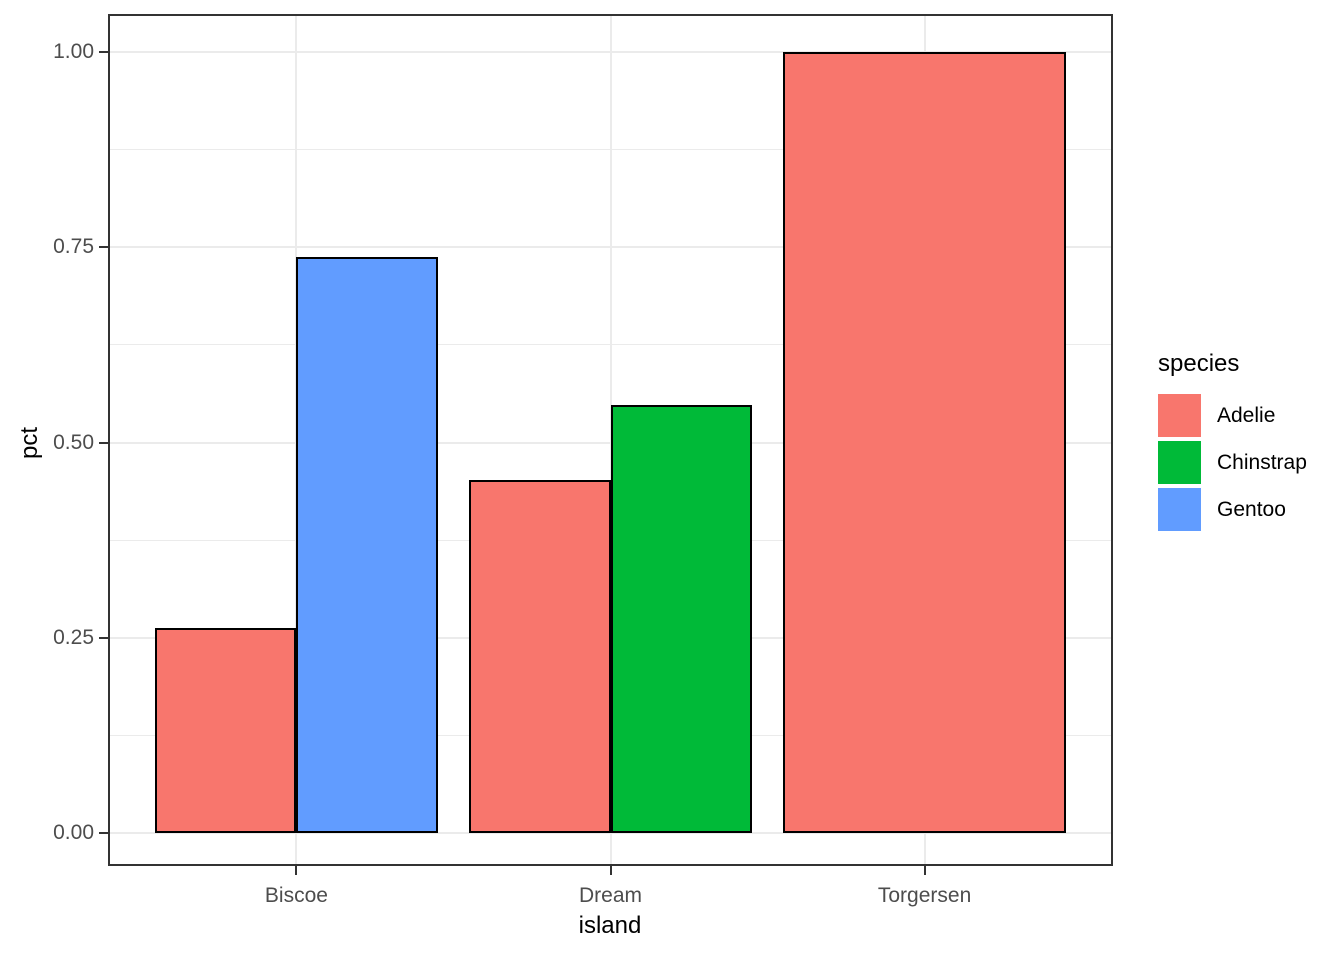 Image resolution: width=1344 pixels, height=960 pixels. I want to click on legend-item-chinstrap: Chinstrap, so click(1232, 462).